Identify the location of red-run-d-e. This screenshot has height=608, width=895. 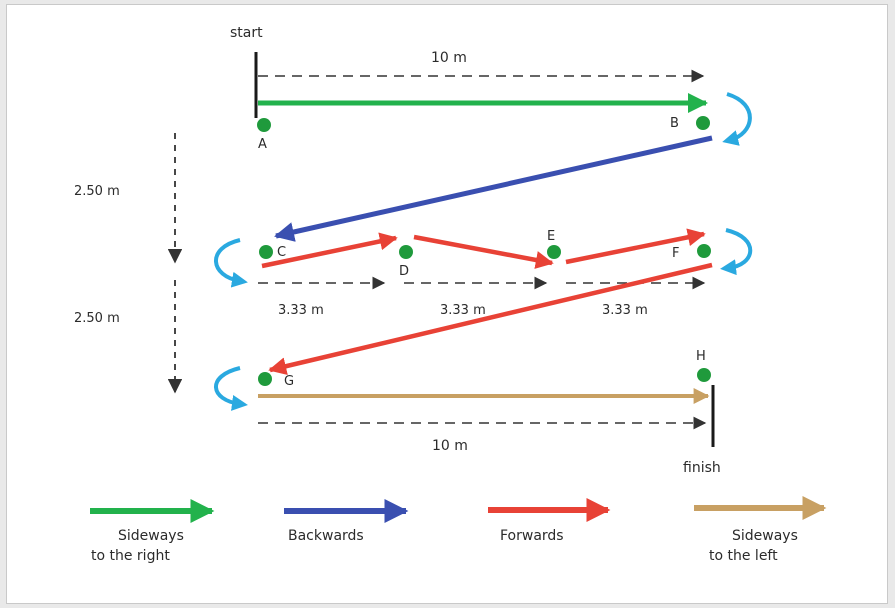
(483, 251).